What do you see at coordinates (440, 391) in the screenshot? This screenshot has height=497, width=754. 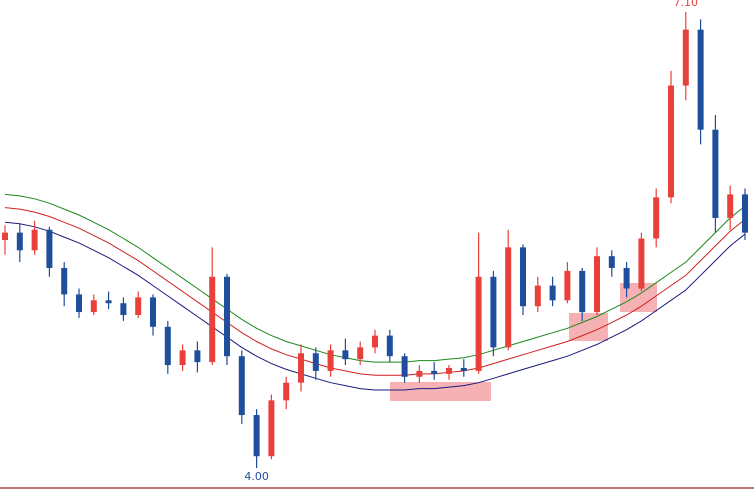 I see `highlight-box` at bounding box center [440, 391].